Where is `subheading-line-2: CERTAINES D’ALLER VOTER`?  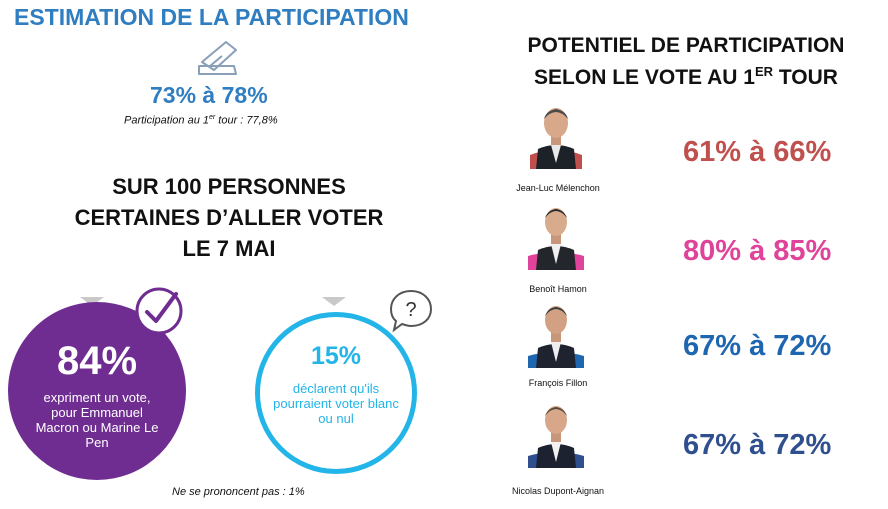
subheading-line-2: CERTAINES D’ALLER VOTER is located at coordinates (229, 217).